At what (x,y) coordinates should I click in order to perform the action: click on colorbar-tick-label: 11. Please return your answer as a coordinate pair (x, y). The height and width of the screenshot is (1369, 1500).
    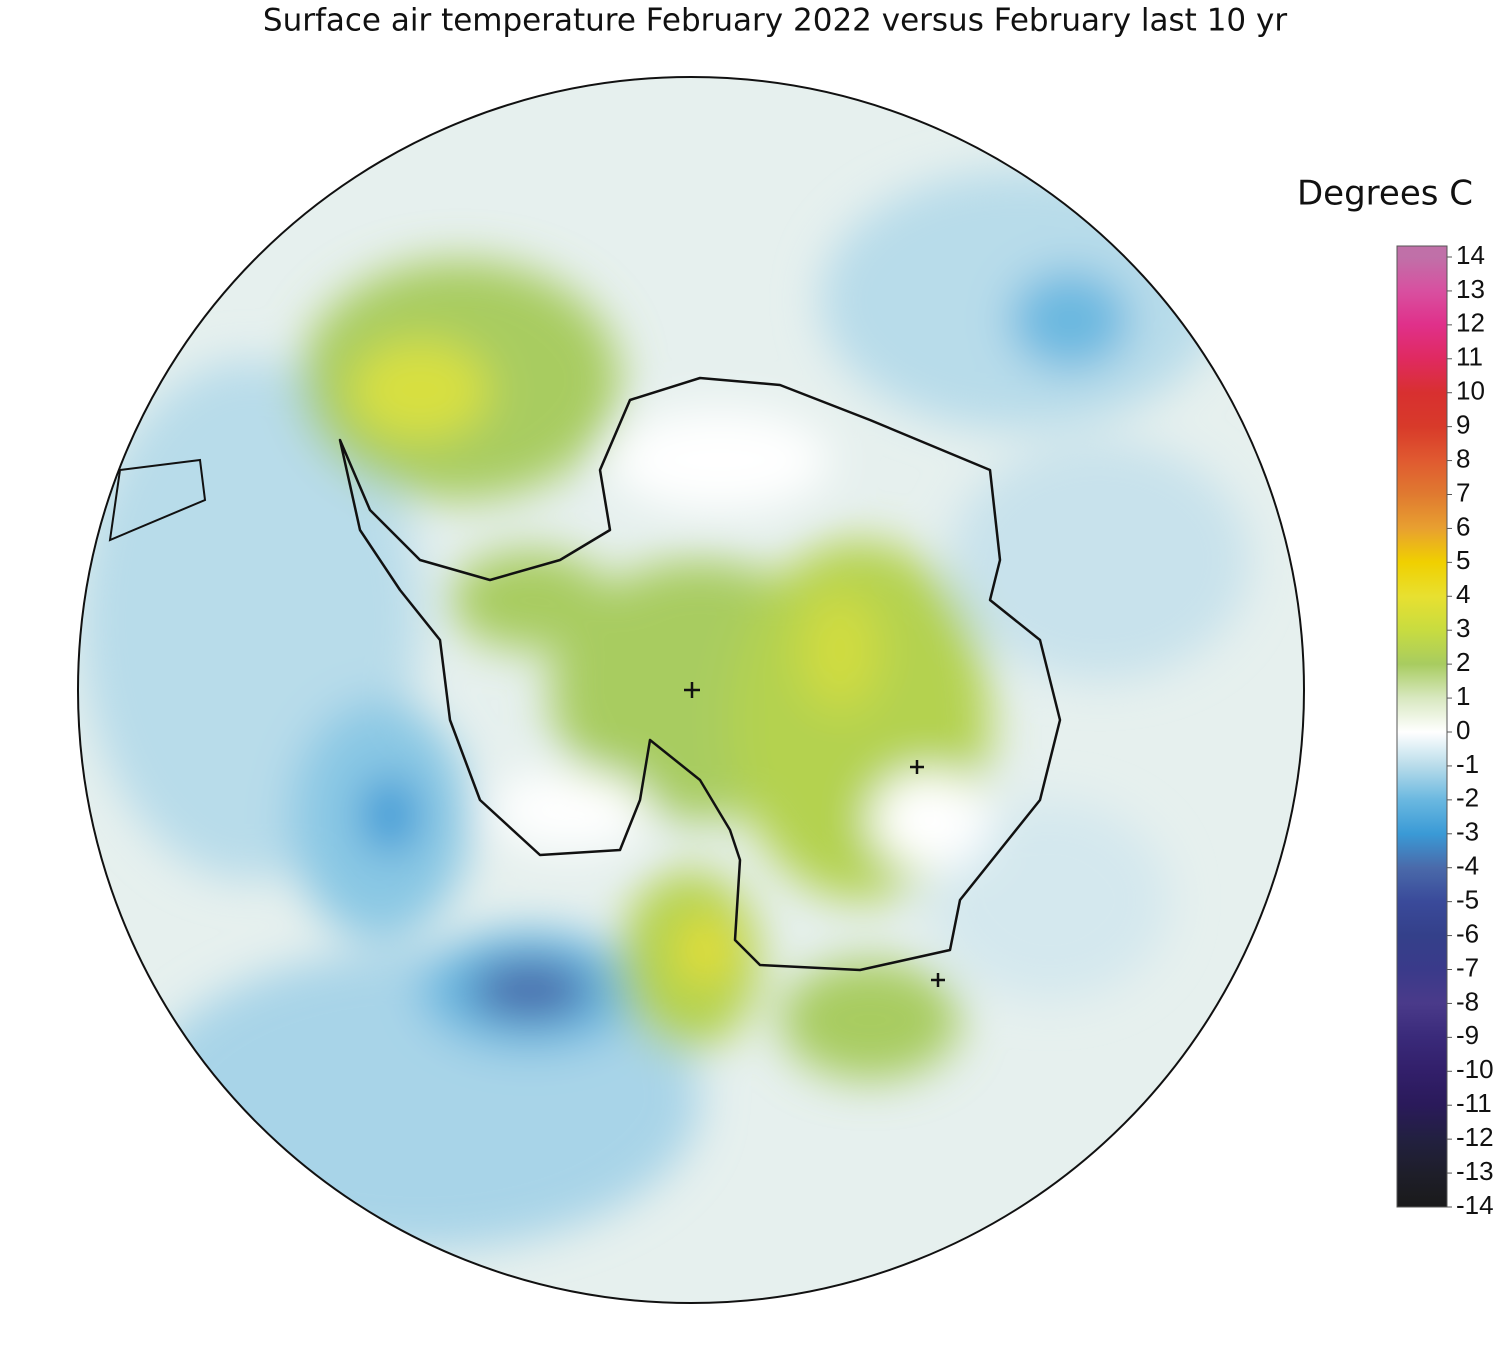
    Looking at the image, I should click on (1469, 357).